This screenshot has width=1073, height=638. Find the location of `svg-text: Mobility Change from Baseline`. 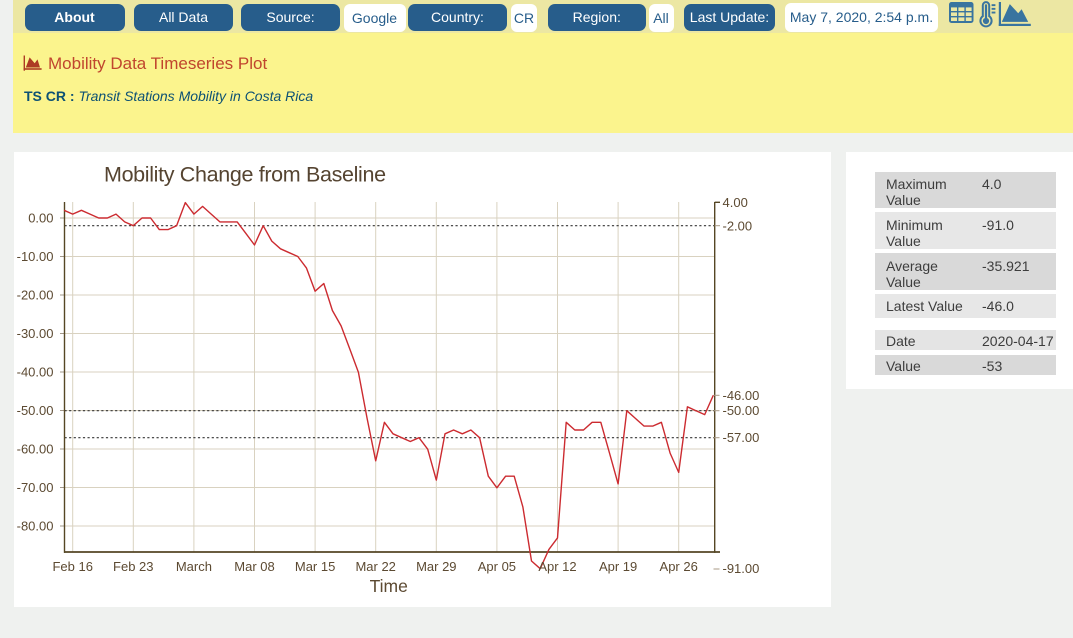

svg-text: Mobility Change from Baseline is located at coordinates (245, 175).